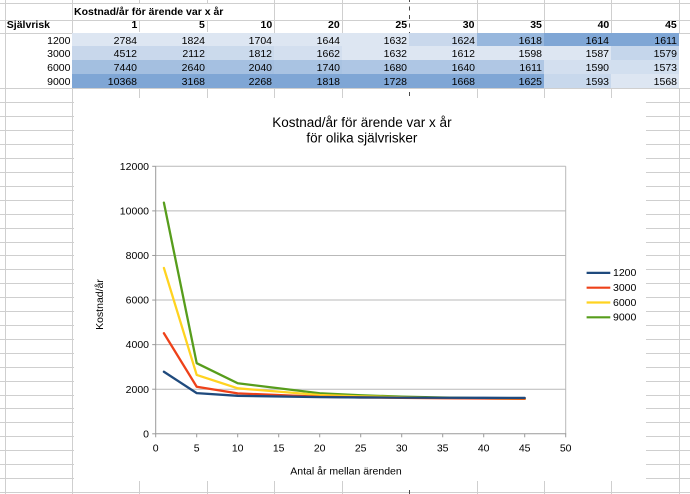 Image resolution: width=690 pixels, height=494 pixels. Describe the element at coordinates (100, 303) in the screenshot. I see `svg-text: Kostnad/år` at that location.